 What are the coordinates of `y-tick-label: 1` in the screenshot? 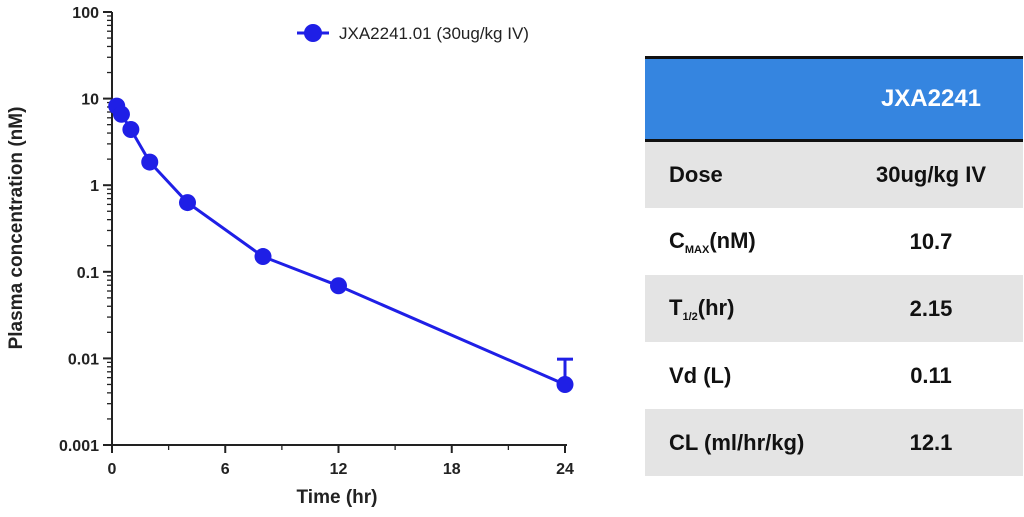 It's located at (94, 186).